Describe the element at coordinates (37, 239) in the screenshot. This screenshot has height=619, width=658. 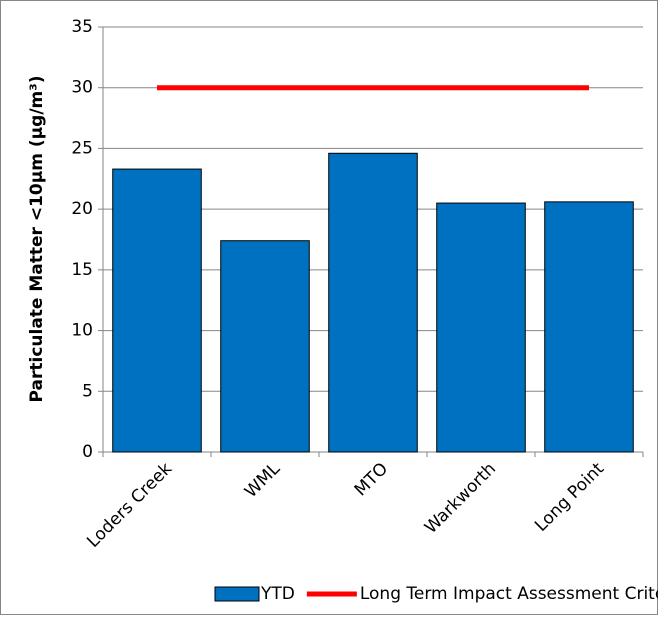
I see `y-axis-label: Particulate Matter <10µm (µg/m³)` at that location.